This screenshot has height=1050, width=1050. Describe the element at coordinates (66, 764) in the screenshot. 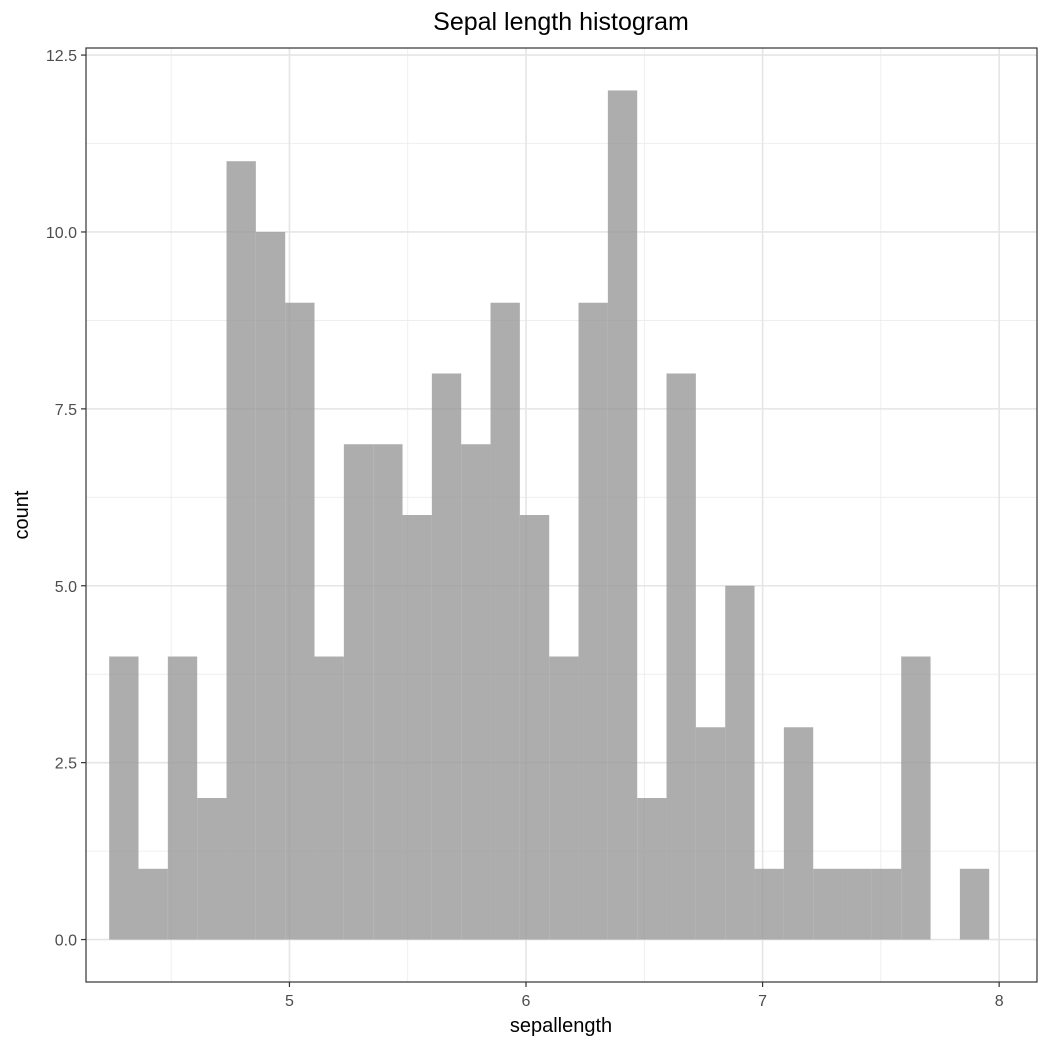

I see `y-tick-label: 2.5` at that location.